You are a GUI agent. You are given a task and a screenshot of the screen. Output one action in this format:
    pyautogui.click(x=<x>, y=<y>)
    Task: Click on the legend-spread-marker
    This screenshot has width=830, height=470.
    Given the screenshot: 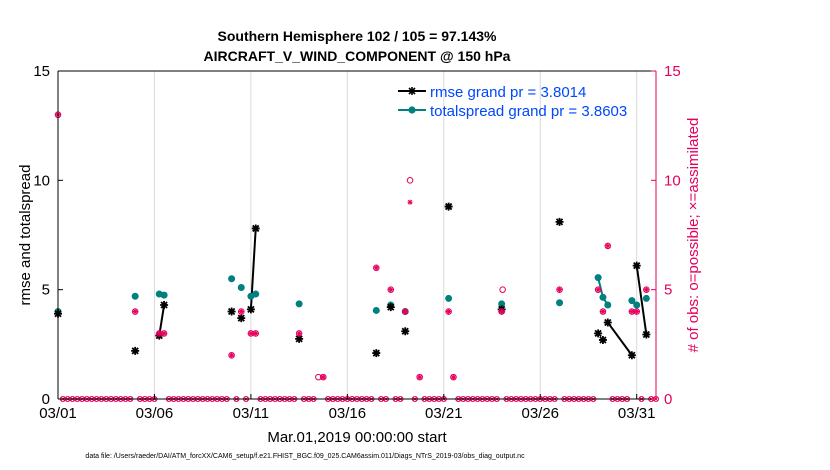 What is the action you would take?
    pyautogui.click(x=412, y=110)
    